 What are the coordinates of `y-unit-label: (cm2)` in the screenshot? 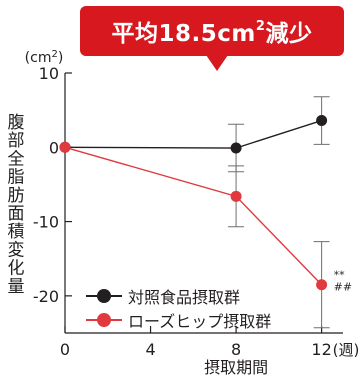 It's located at (44, 57).